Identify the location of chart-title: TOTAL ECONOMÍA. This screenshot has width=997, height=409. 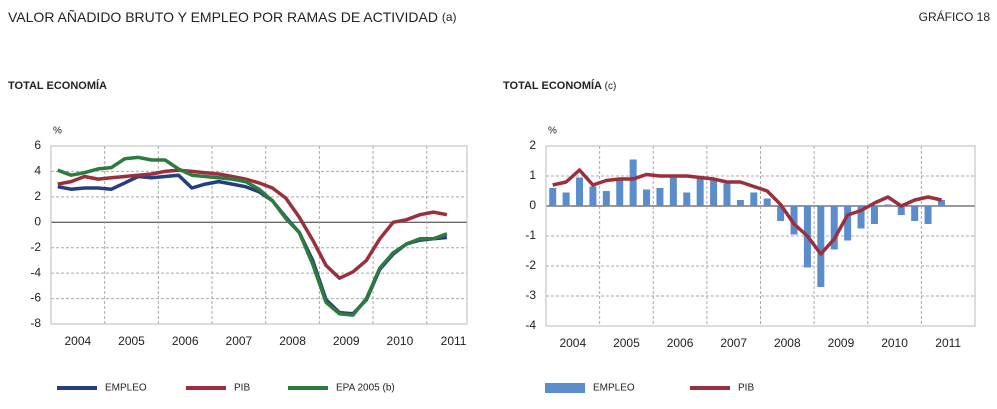
(57, 85).